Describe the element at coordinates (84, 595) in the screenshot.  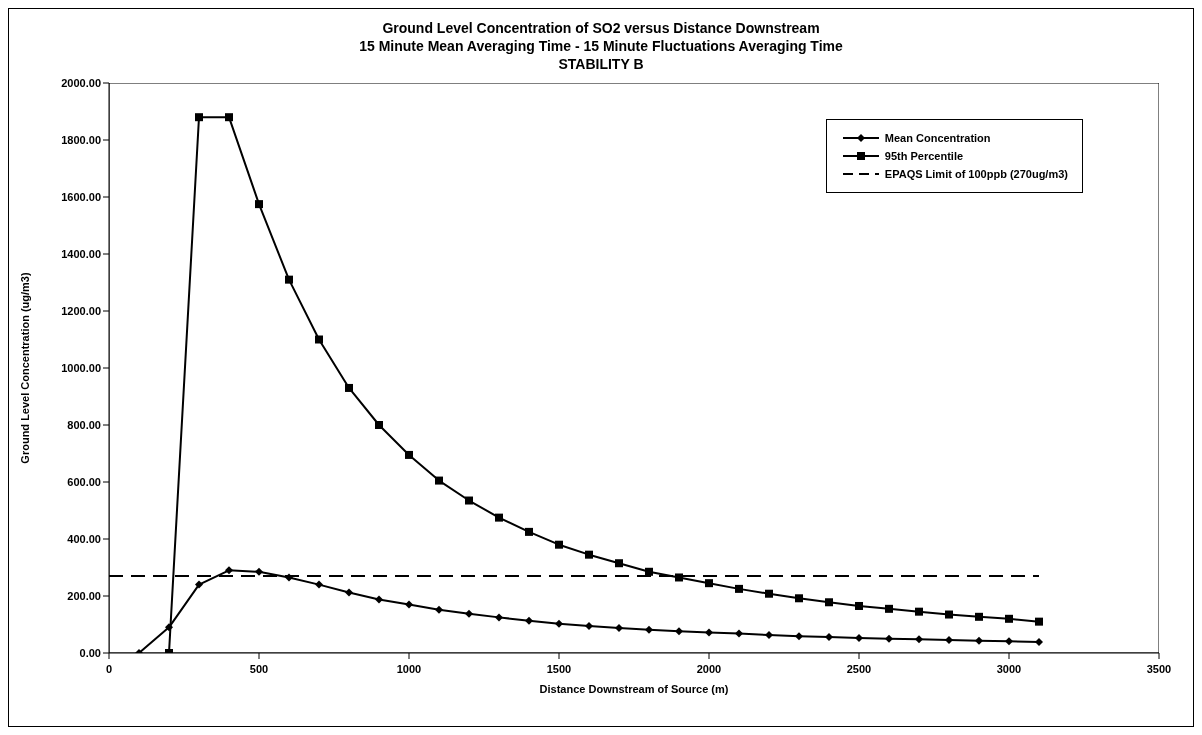
I see `y-tick-label: 200.00` at that location.